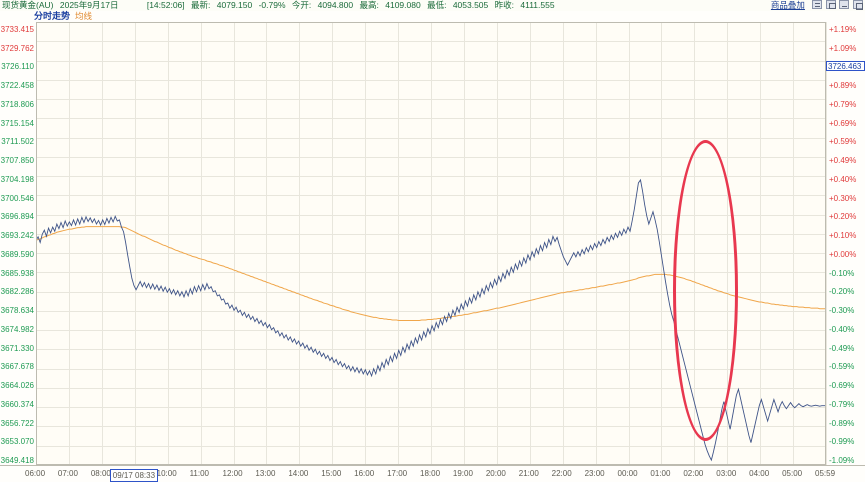  What do you see at coordinates (842, 423) in the screenshot?
I see `percent-tick-label: -0.89%` at bounding box center [842, 423].